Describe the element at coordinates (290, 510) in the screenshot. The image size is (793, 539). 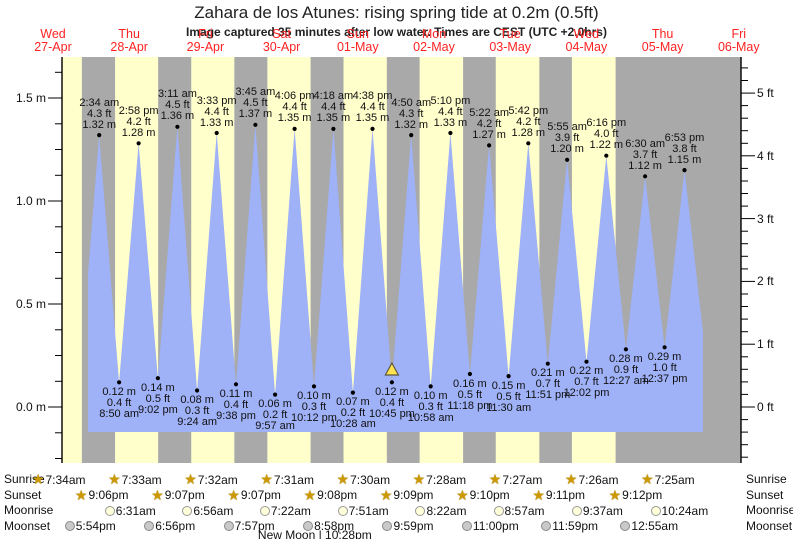
I see `moonrise-time: 7:22am` at that location.